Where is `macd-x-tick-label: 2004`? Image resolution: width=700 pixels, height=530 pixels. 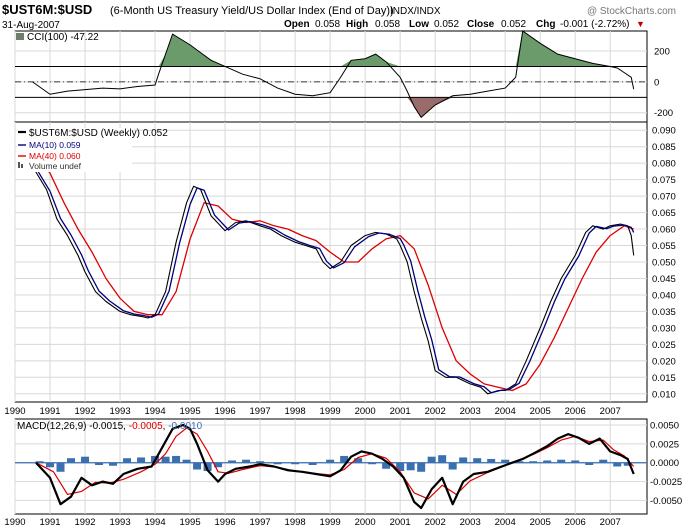 macd-x-tick-label: 2004 is located at coordinates (505, 522).